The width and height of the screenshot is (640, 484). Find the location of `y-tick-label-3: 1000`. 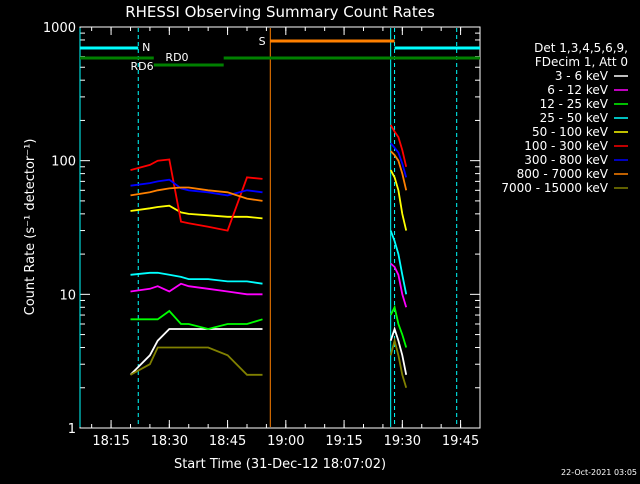

y-tick-label-3: 1000 is located at coordinates (59, 28).